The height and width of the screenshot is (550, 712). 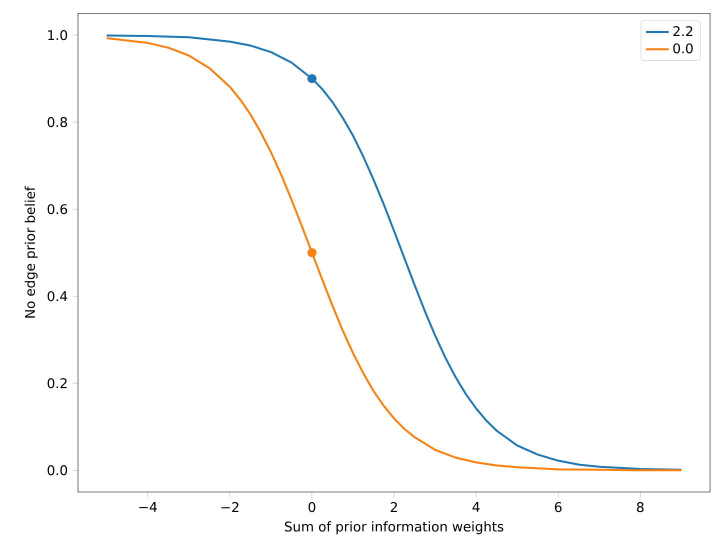 What do you see at coordinates (58, 209) in the screenshot?
I see `y-tick-label: 0.6` at bounding box center [58, 209].